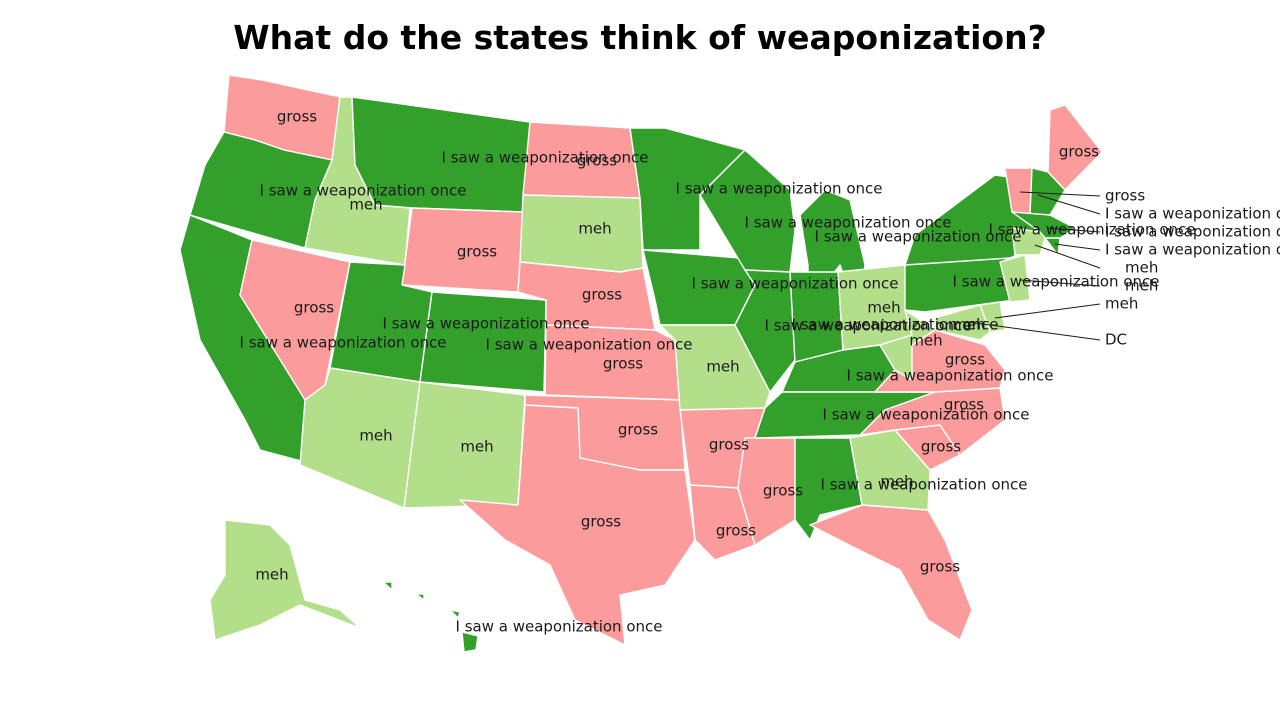 The image size is (1280, 720). I want to click on state-nj, so click(1015, 278).